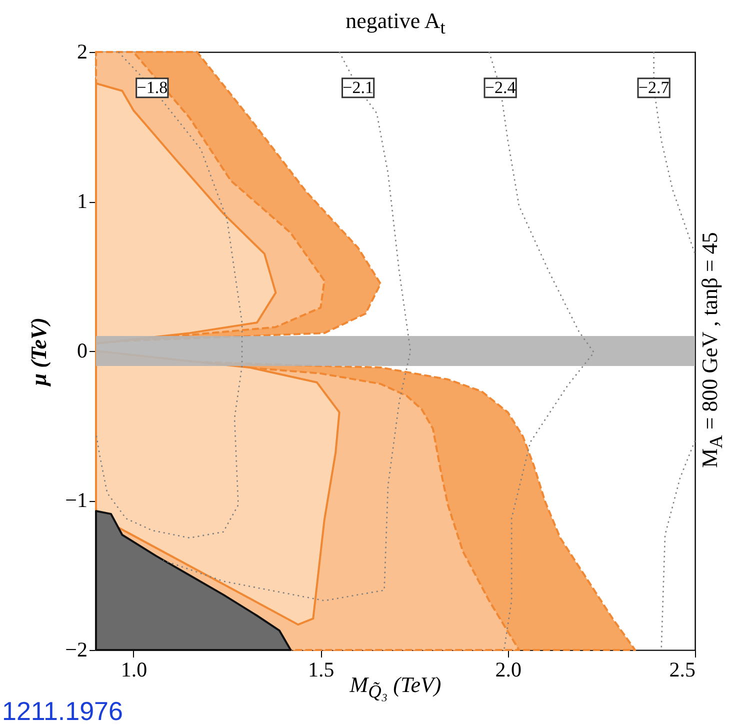  Describe the element at coordinates (39, 352) in the screenshot. I see `y-axis-title: μ (TeV)` at that location.